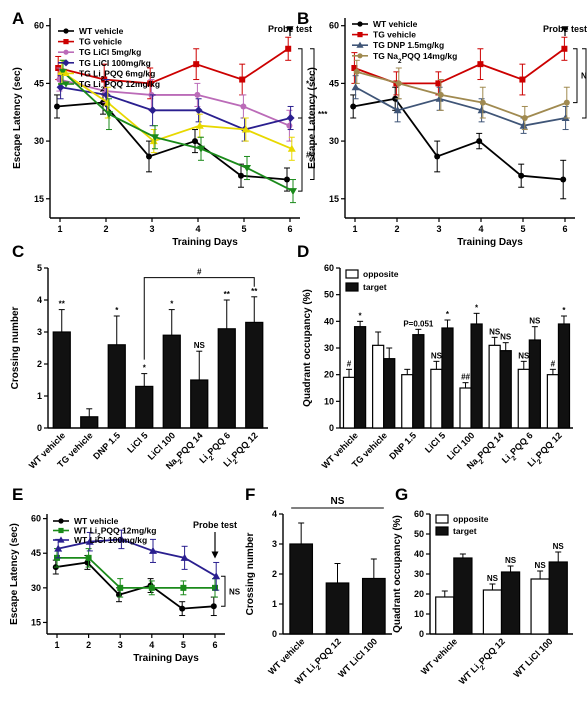 This screenshot has width=587, height=705. What do you see at coordinates (480, 229) in the screenshot?
I see `x-tick-label: 4` at bounding box center [480, 229].